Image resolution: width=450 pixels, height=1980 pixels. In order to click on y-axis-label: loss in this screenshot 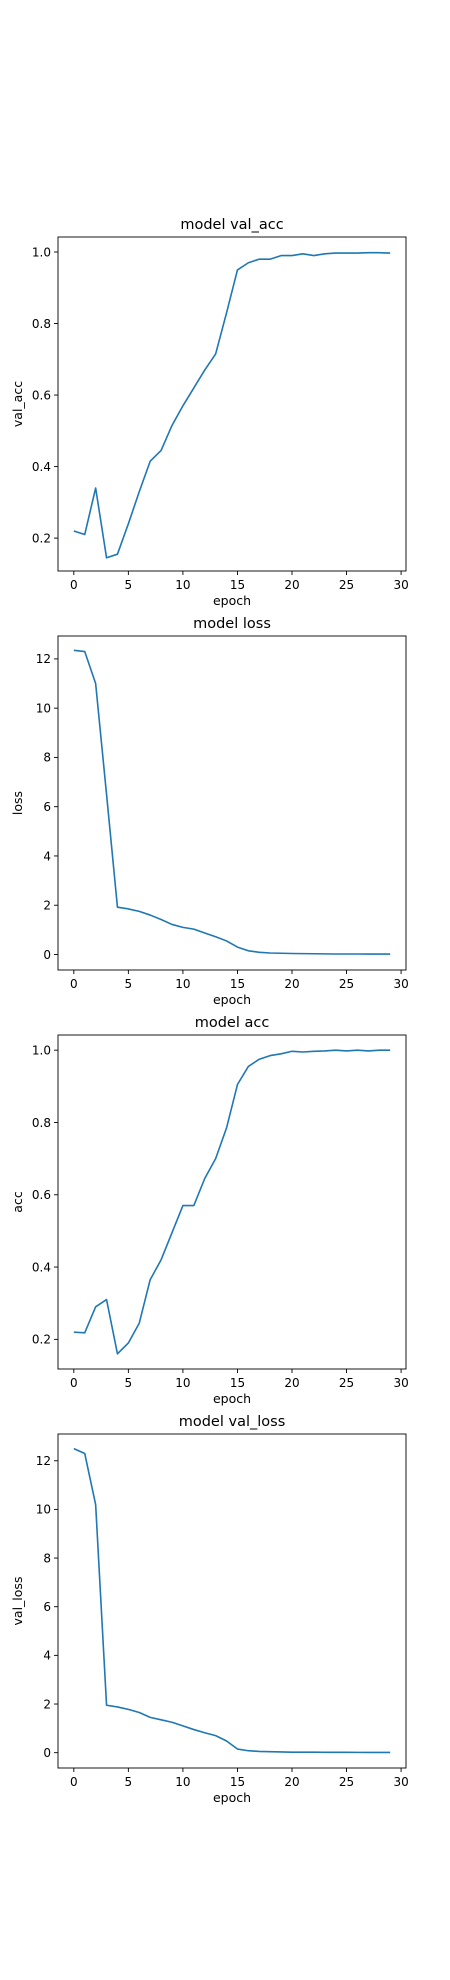, I will do `click(17, 803)`.